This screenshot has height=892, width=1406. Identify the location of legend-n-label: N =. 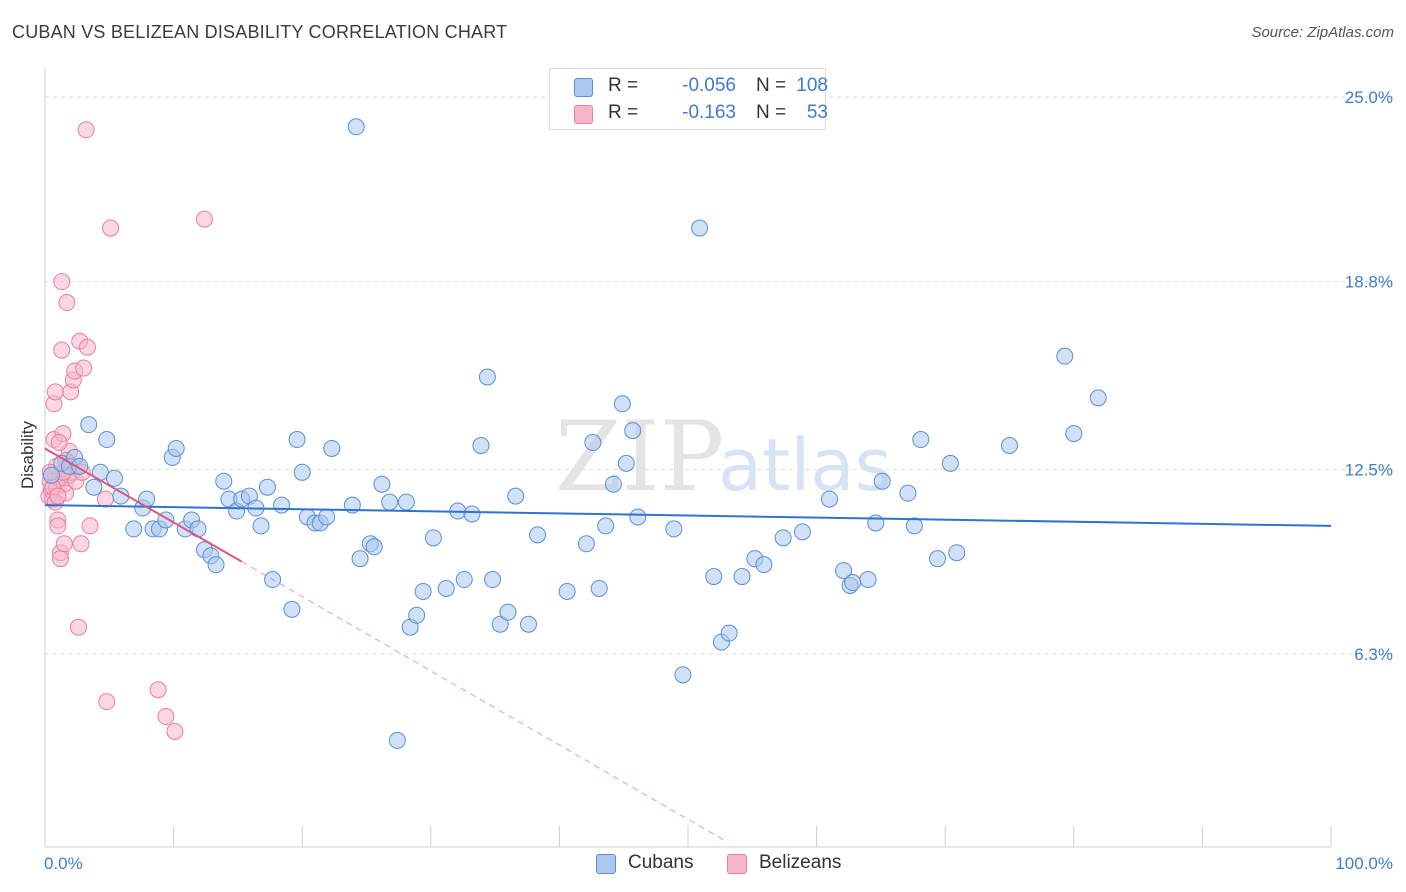
(771, 112).